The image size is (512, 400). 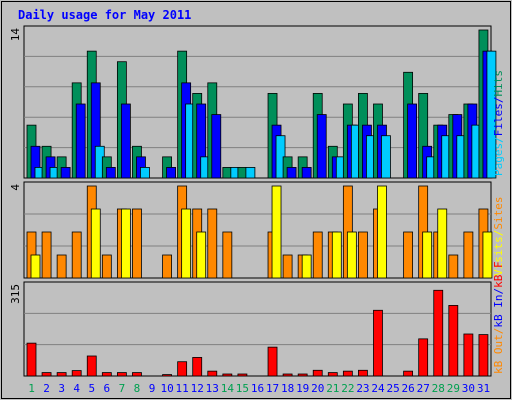 I want to click on x-tick-label: 28, so click(x=438, y=388).